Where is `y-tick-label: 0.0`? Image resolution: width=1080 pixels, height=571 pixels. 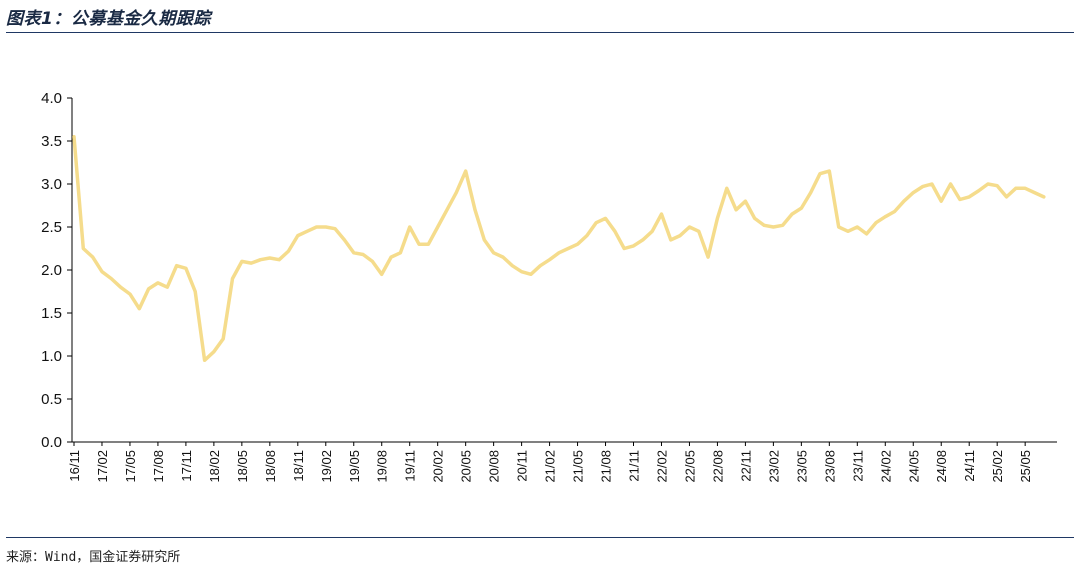
y-tick-label: 0.0 is located at coordinates (51, 442).